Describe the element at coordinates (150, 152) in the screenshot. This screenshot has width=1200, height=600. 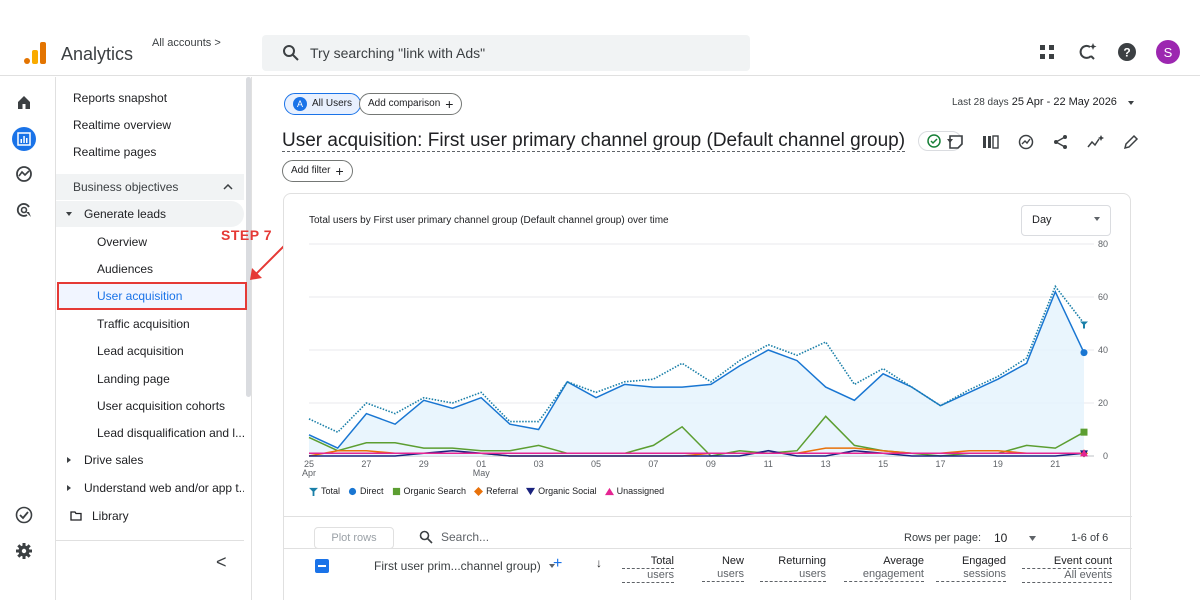
I see `nav-realtime-pages: Realtime pages` at that location.